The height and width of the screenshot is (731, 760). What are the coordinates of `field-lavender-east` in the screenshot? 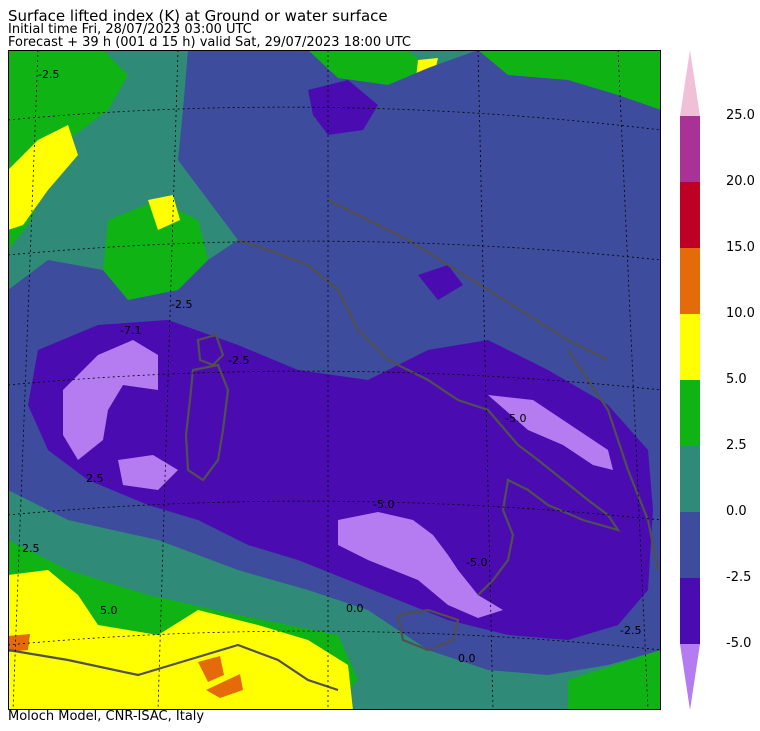 It's located at (550, 432).